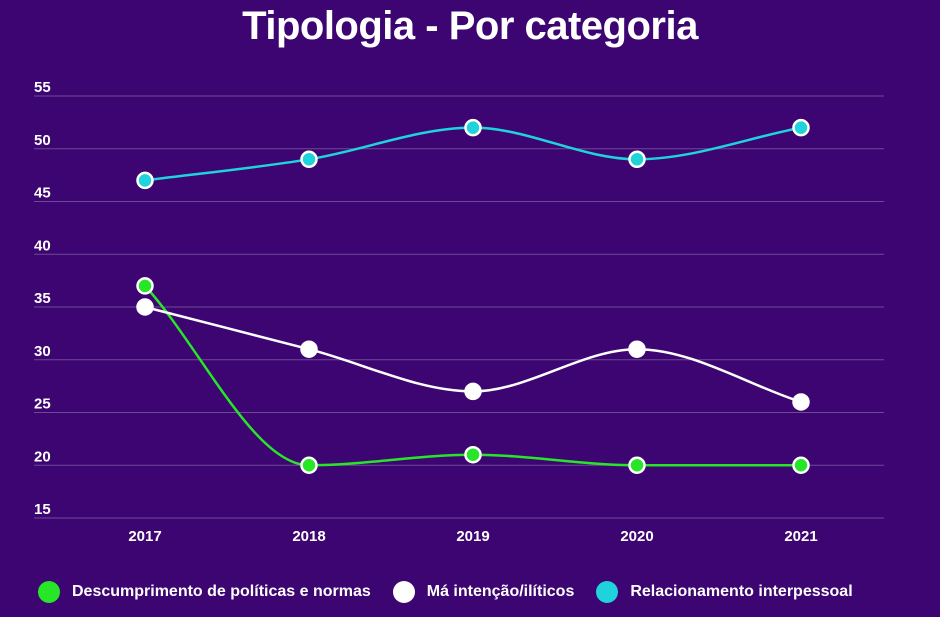 The height and width of the screenshot is (617, 940). I want to click on y-tick-label: 55, so click(42, 87).